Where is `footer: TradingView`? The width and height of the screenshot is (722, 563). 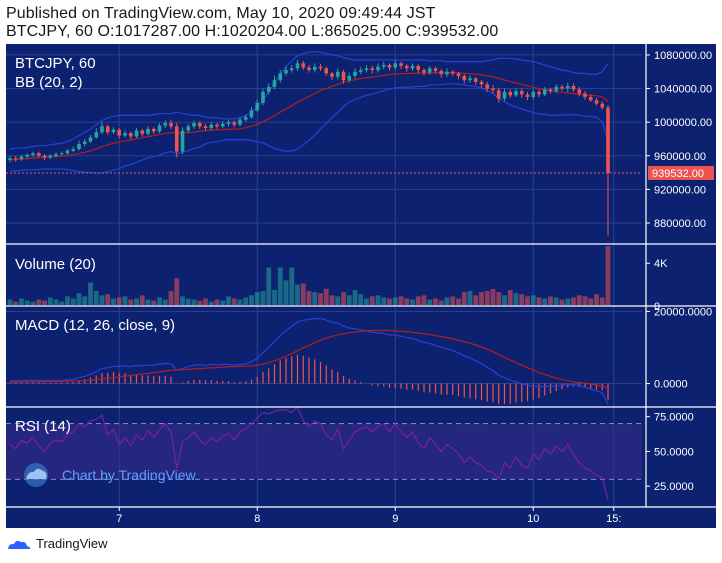 footer: TradingView is located at coordinates (57, 543).